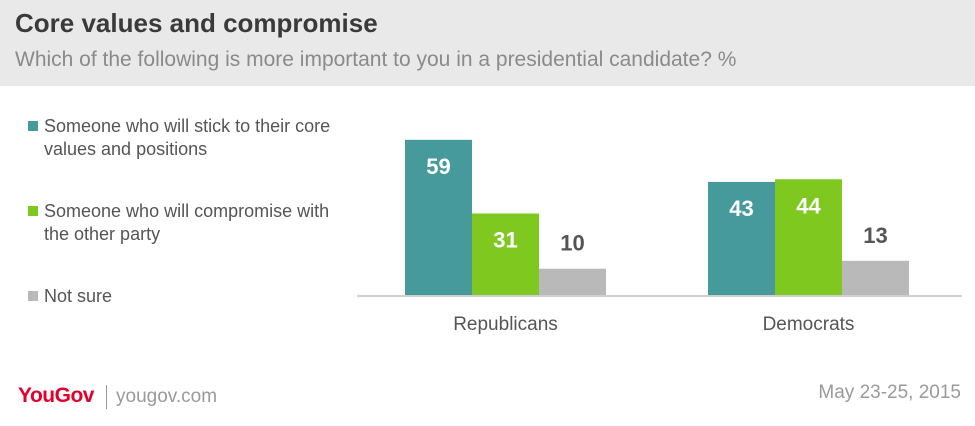  I want to click on category-label-republicans: Republicans, so click(505, 324).